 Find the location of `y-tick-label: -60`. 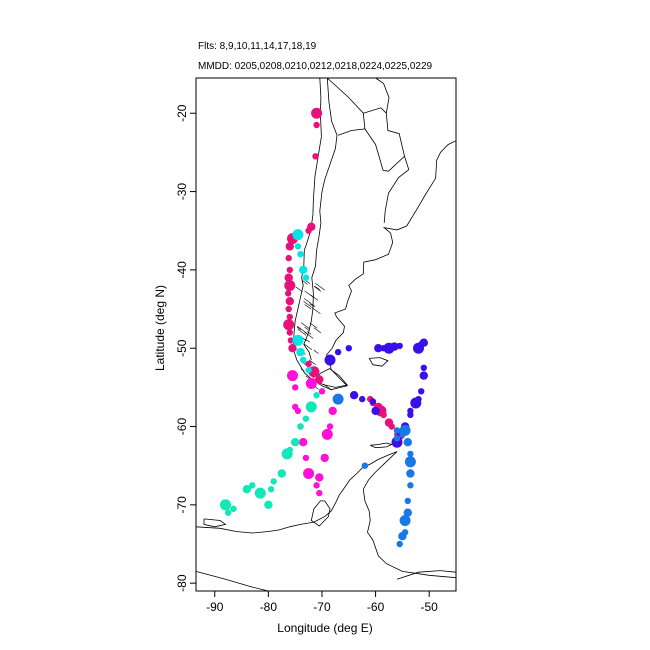

y-tick-label: -60 is located at coordinates (182, 427).